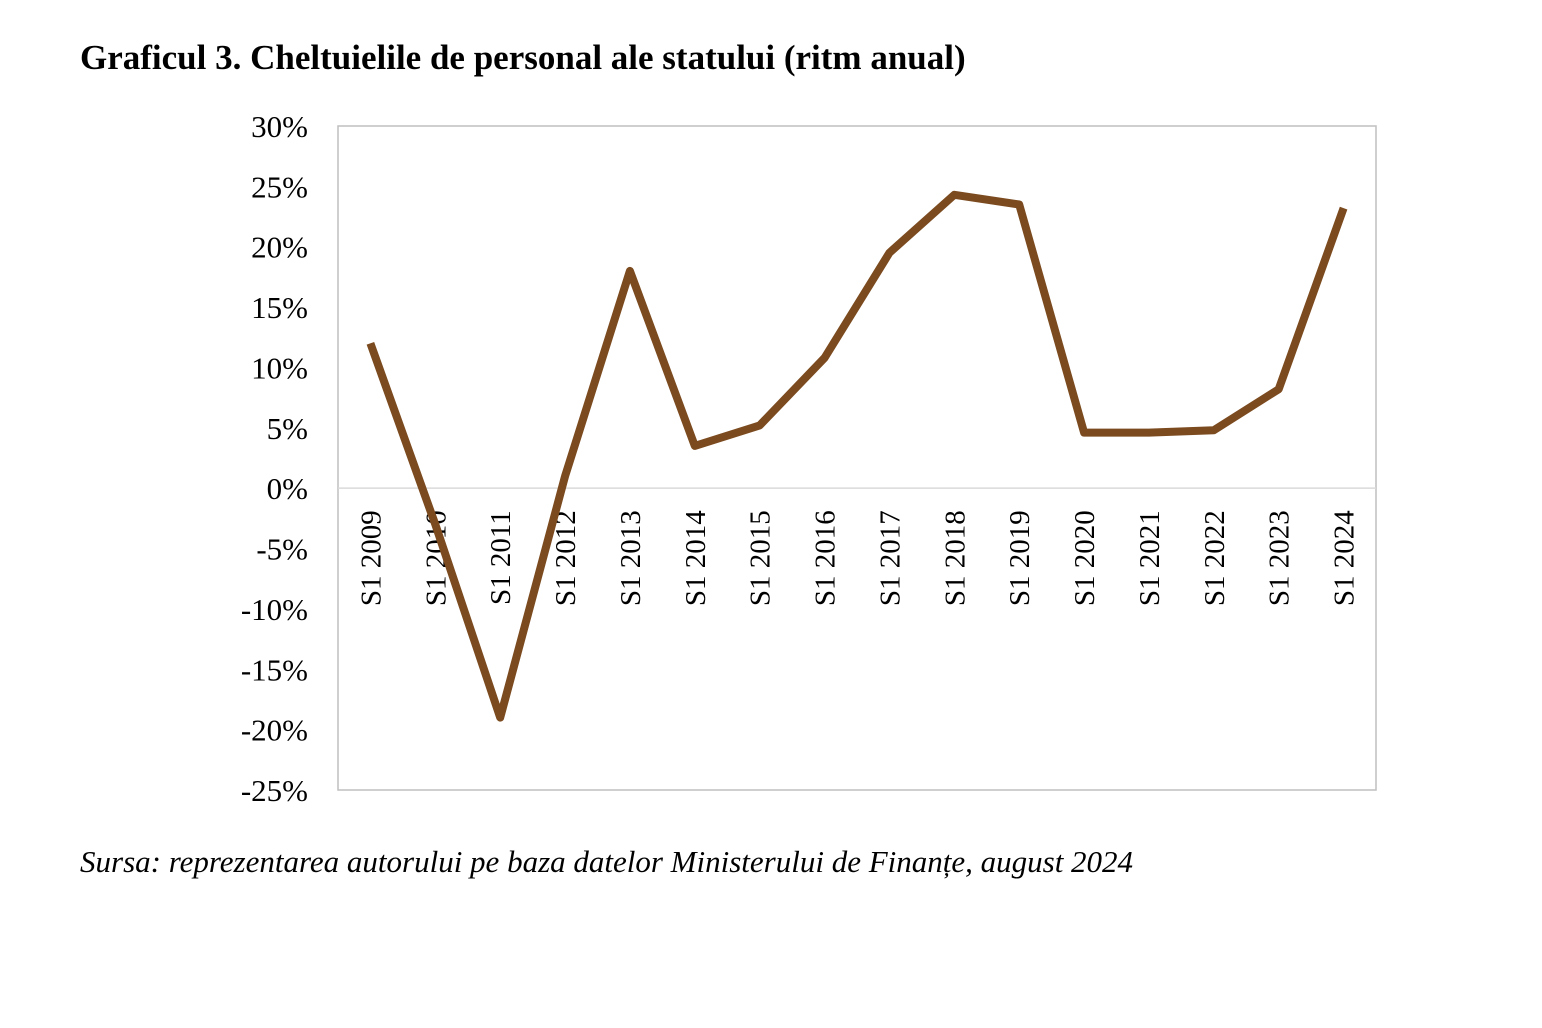 The width and height of the screenshot is (1542, 1028). I want to click on y-tick-label: 10%, so click(279, 367).